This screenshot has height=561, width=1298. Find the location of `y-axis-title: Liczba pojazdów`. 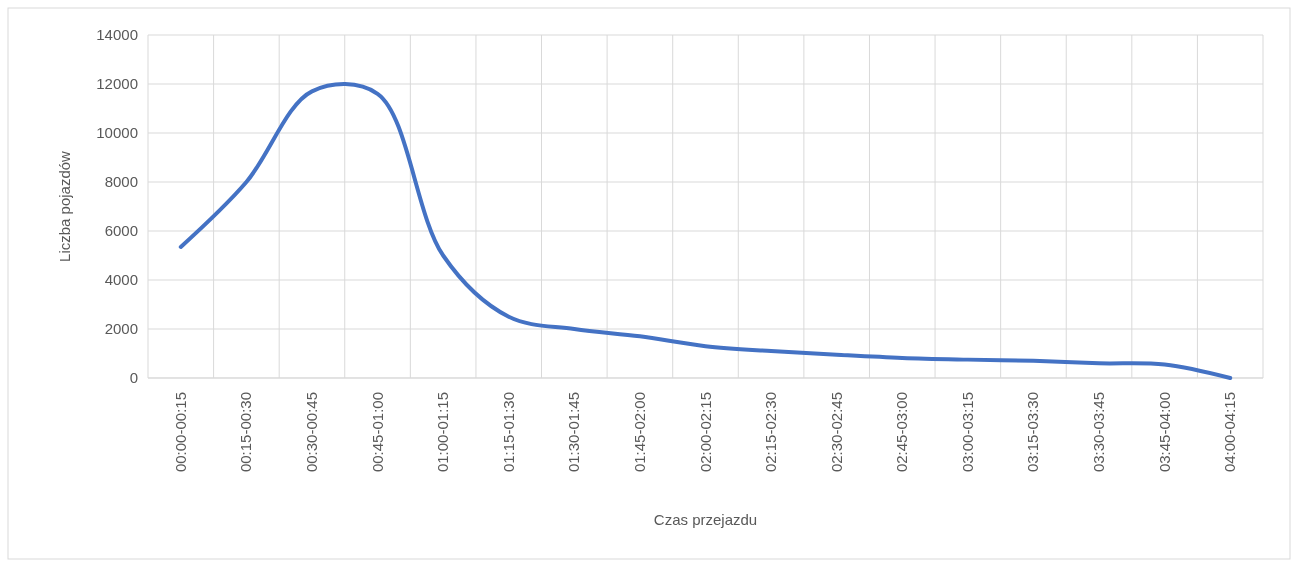

y-axis-title: Liczba pojazdów is located at coordinates (64, 206).